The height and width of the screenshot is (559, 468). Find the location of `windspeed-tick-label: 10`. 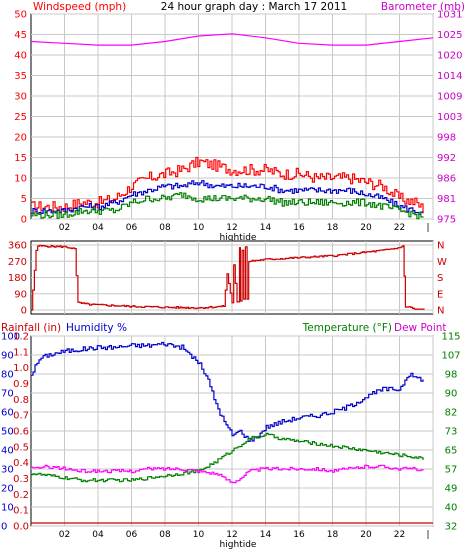

windspeed-tick-label: 10 is located at coordinates (20, 179).